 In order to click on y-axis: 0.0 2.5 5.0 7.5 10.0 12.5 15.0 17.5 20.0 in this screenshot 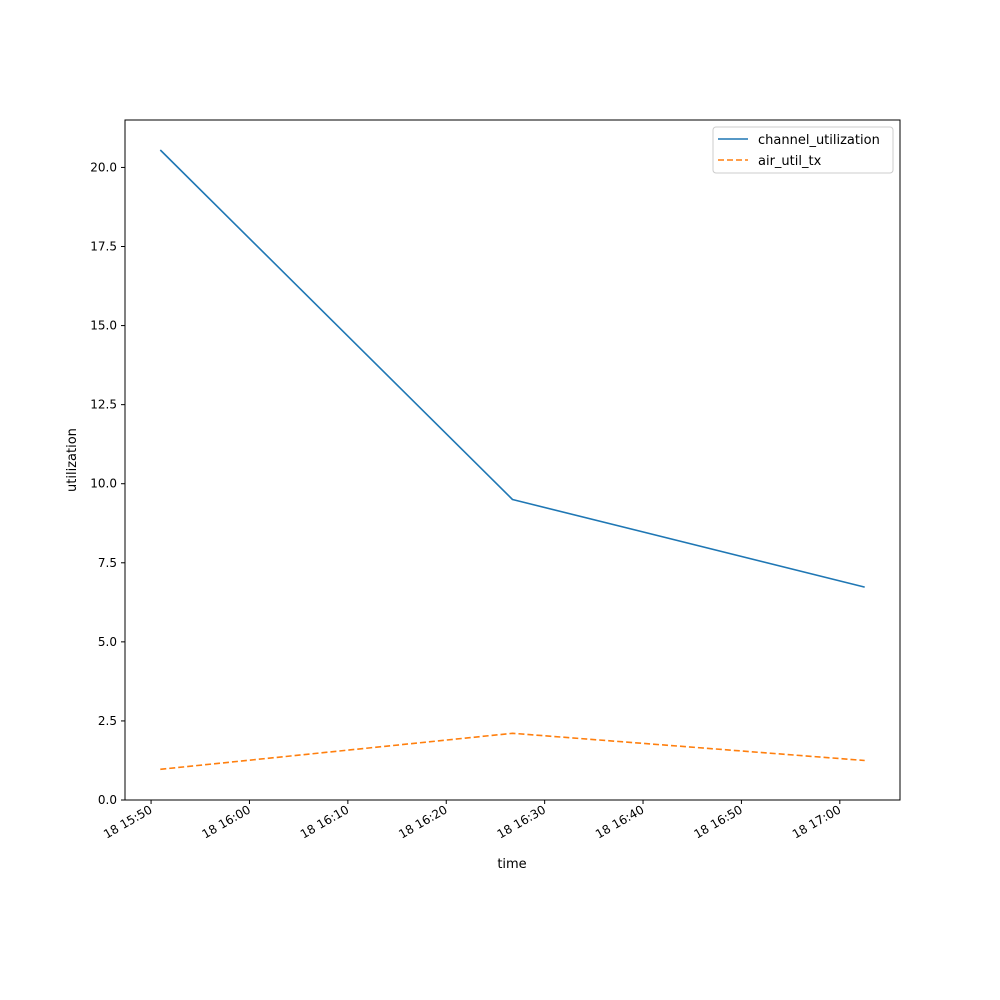, I will do `click(107, 483)`.